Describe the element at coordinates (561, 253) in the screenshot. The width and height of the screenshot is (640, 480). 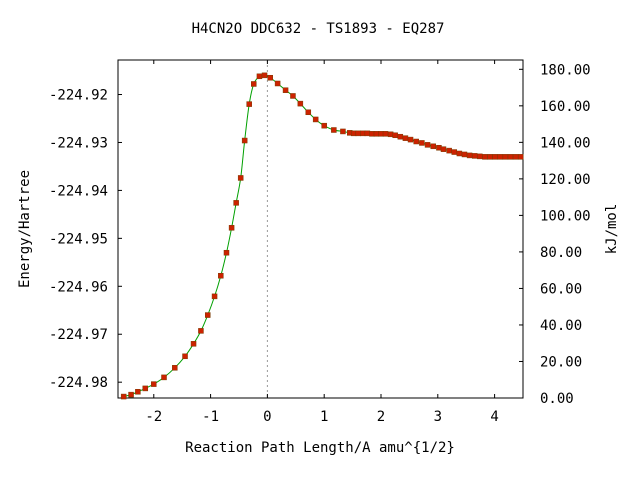
I see `y2-tick-label-4: 80.00` at that location.